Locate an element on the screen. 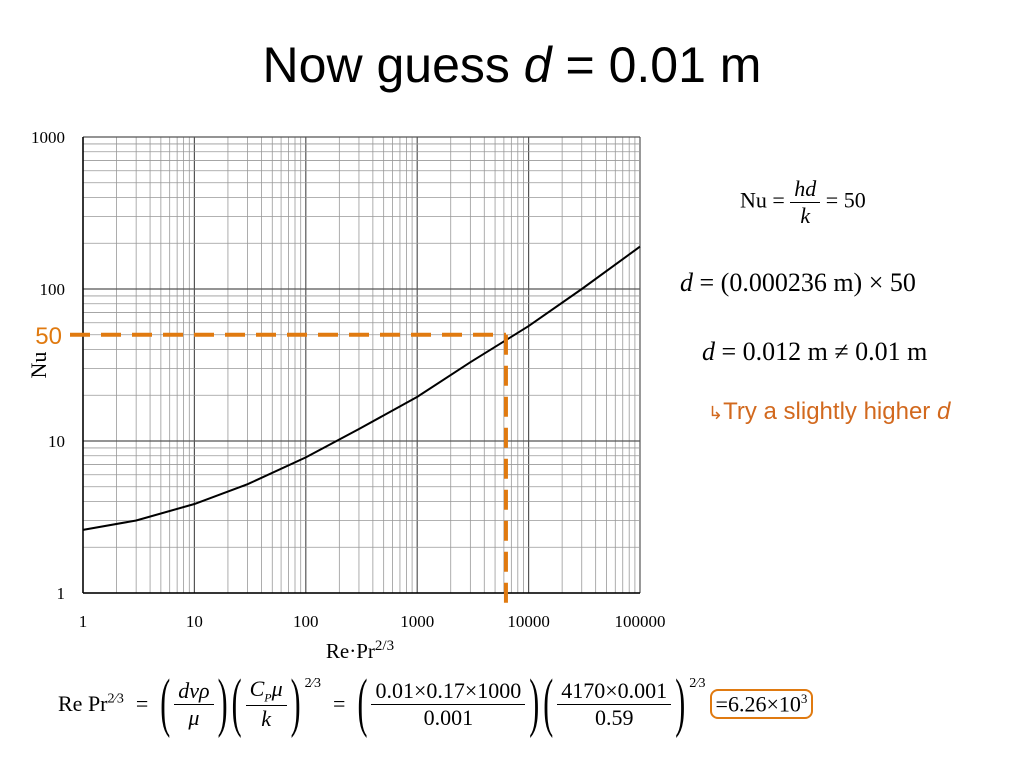 The image size is (1024, 768). d-result: d = 0.012 m ≠ 0.01 m is located at coordinates (815, 351).